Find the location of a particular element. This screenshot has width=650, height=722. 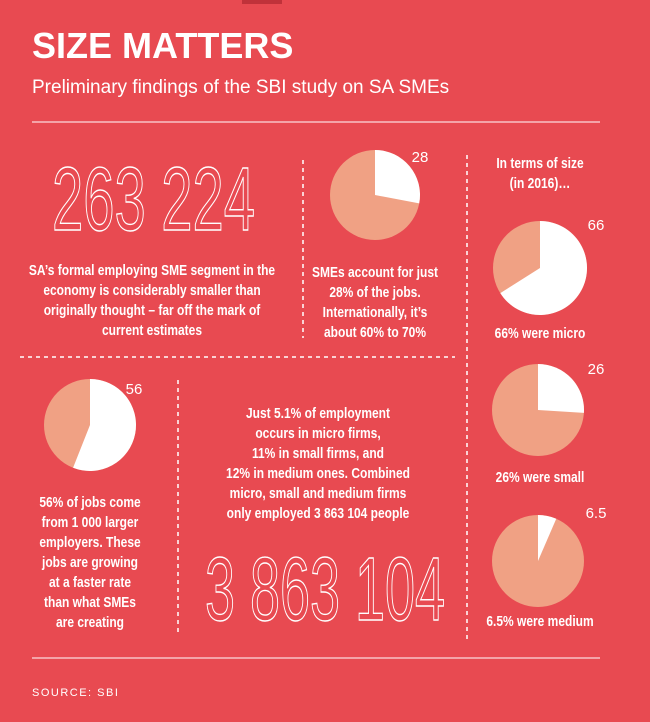

caption-line: SMEs account for just is located at coordinates (375, 272).